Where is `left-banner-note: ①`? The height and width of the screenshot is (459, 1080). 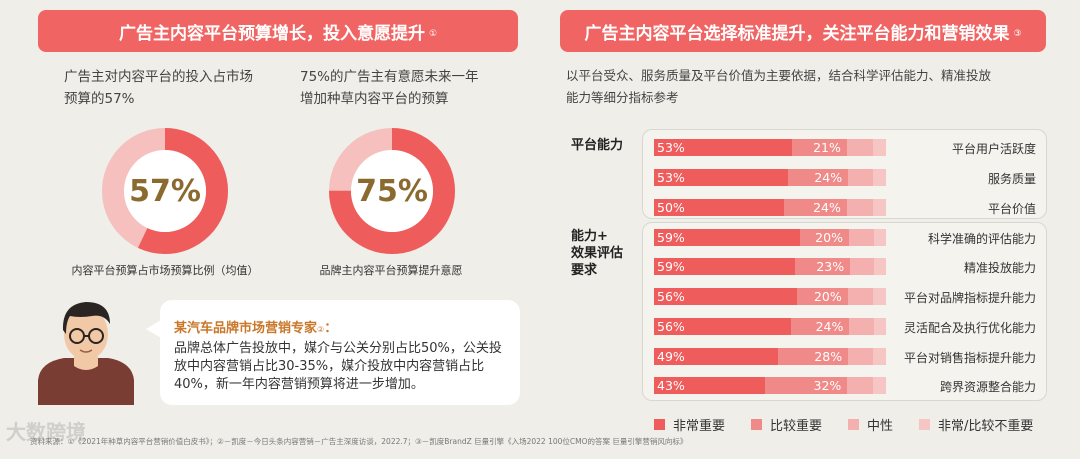 left-banner-note: ① is located at coordinates (433, 34).